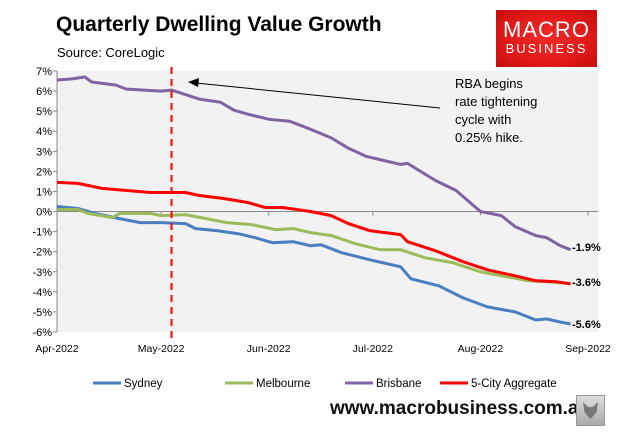  I want to click on y-tick-label: 1%, so click(44, 192).